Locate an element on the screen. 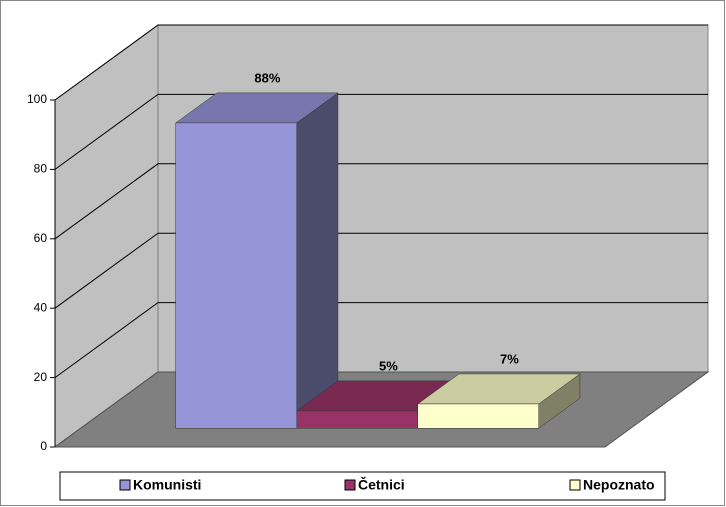 The image size is (726, 507). y-tick-label: 20 is located at coordinates (41, 377).